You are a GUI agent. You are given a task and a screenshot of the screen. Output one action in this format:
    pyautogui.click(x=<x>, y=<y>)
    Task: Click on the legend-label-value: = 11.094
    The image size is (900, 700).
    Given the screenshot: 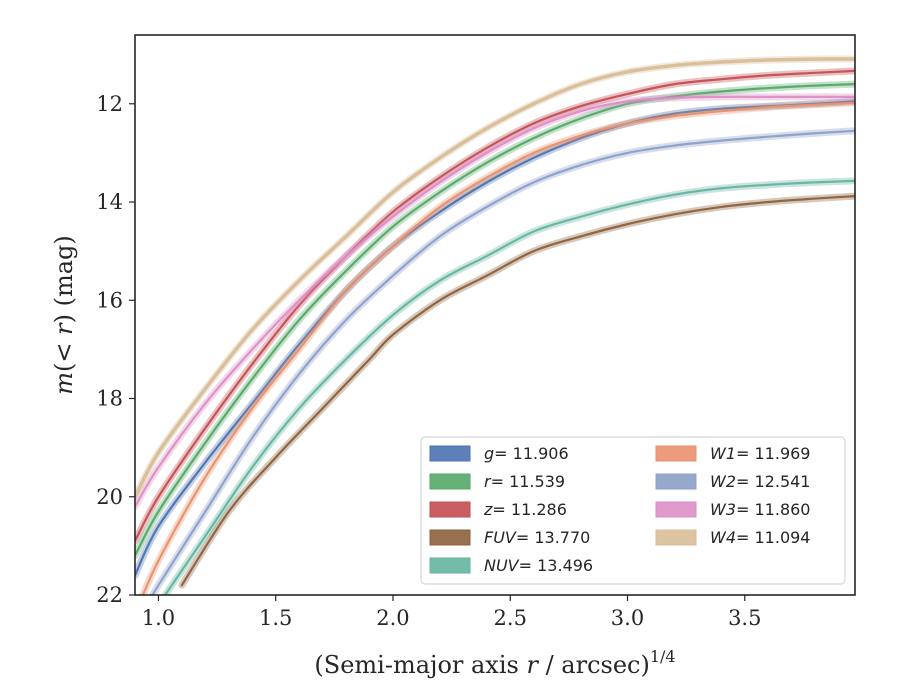 What is the action you would take?
    pyautogui.click(x=773, y=537)
    